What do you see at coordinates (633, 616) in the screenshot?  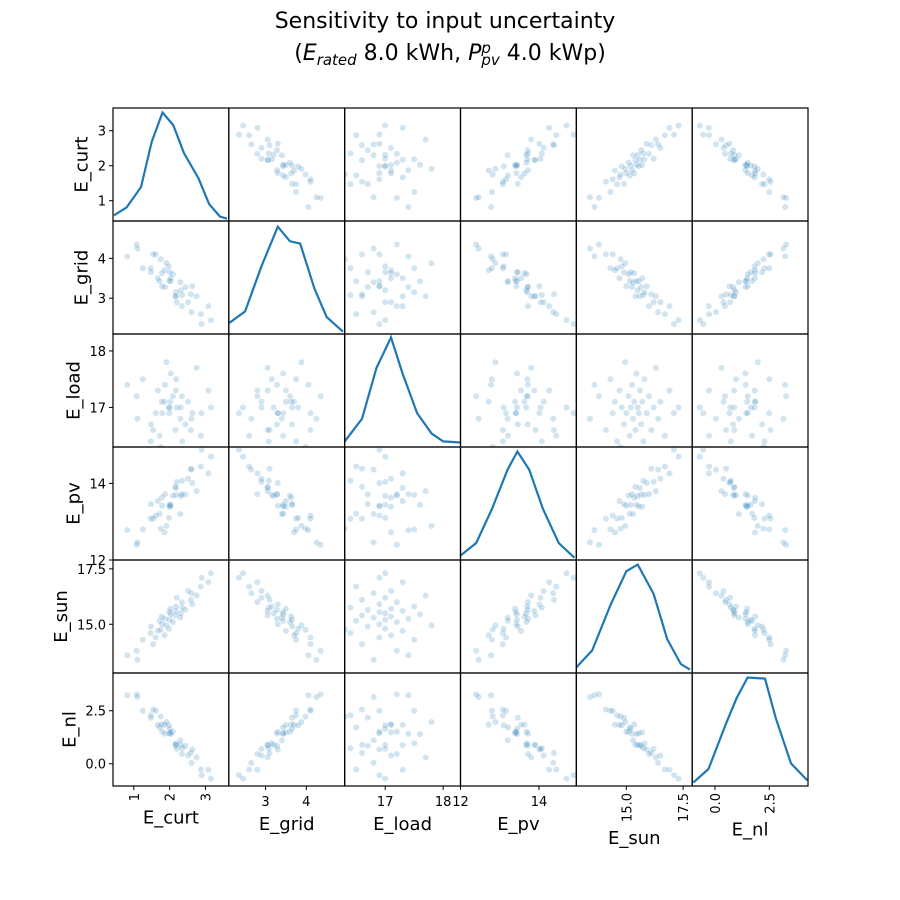 I see `kde-line` at bounding box center [633, 616].